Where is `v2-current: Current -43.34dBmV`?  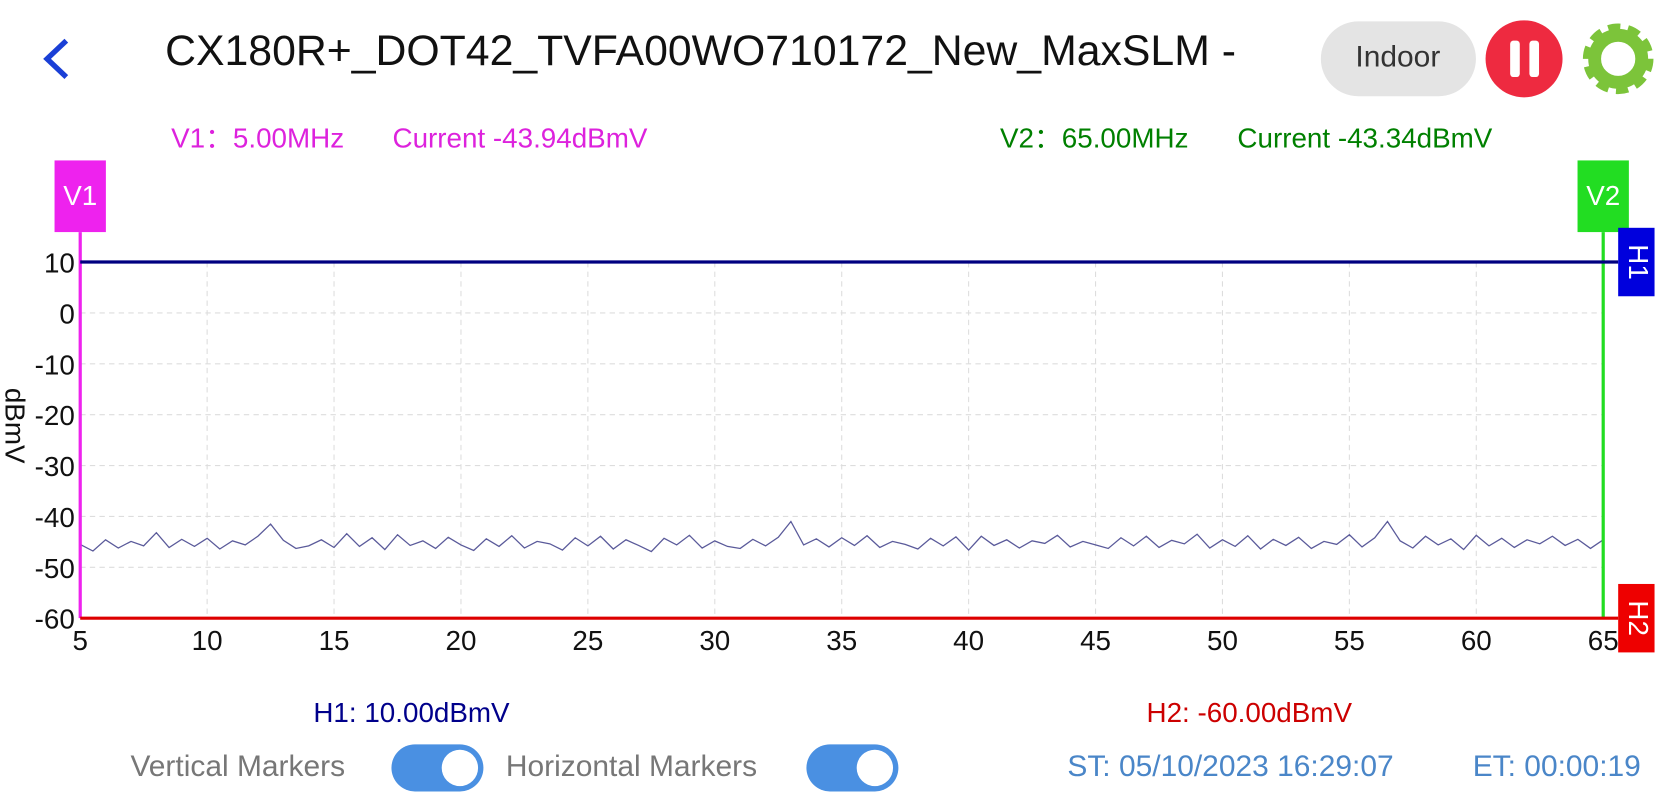
v2-current: Current -43.34dBmV is located at coordinates (1364, 137).